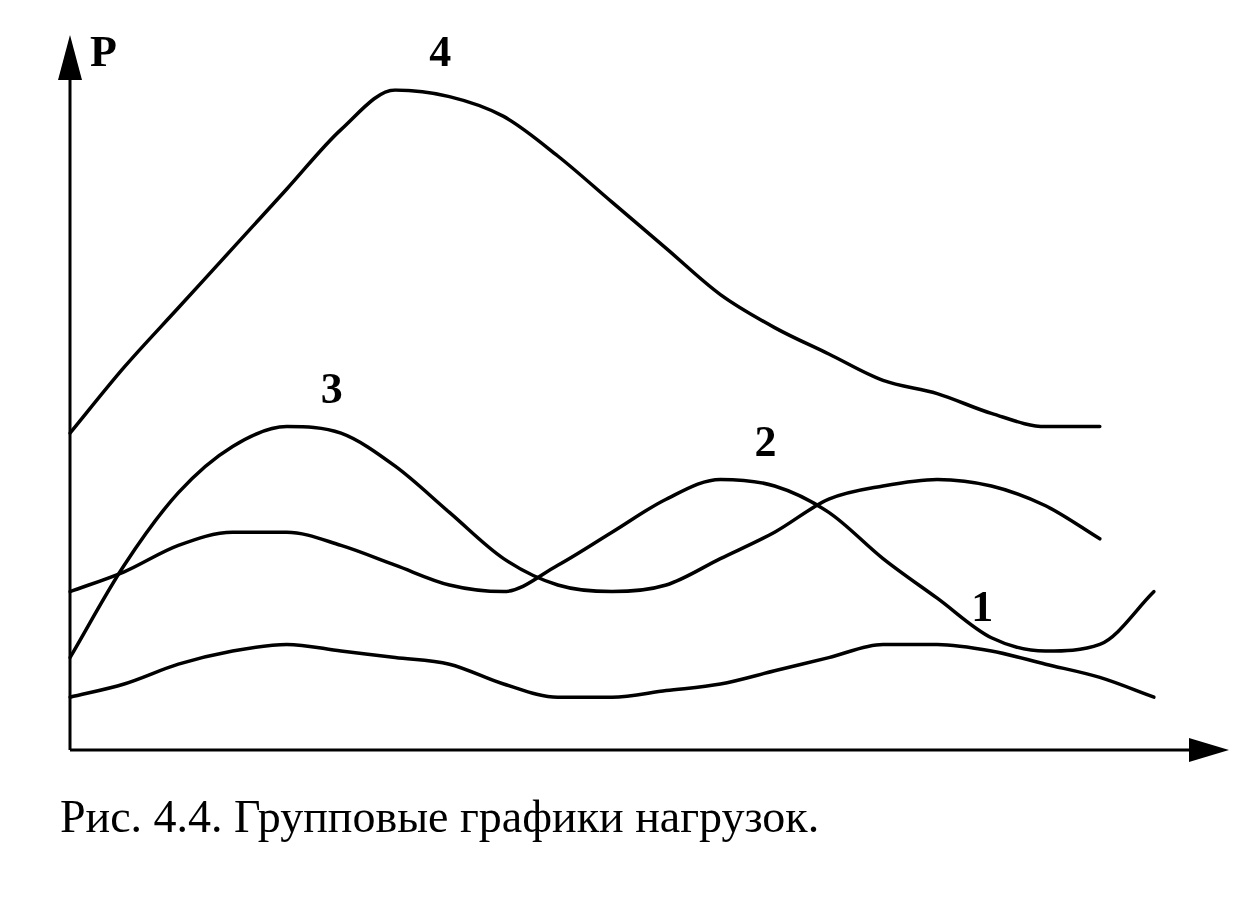  I want to click on series-label: 4, so click(440, 52).